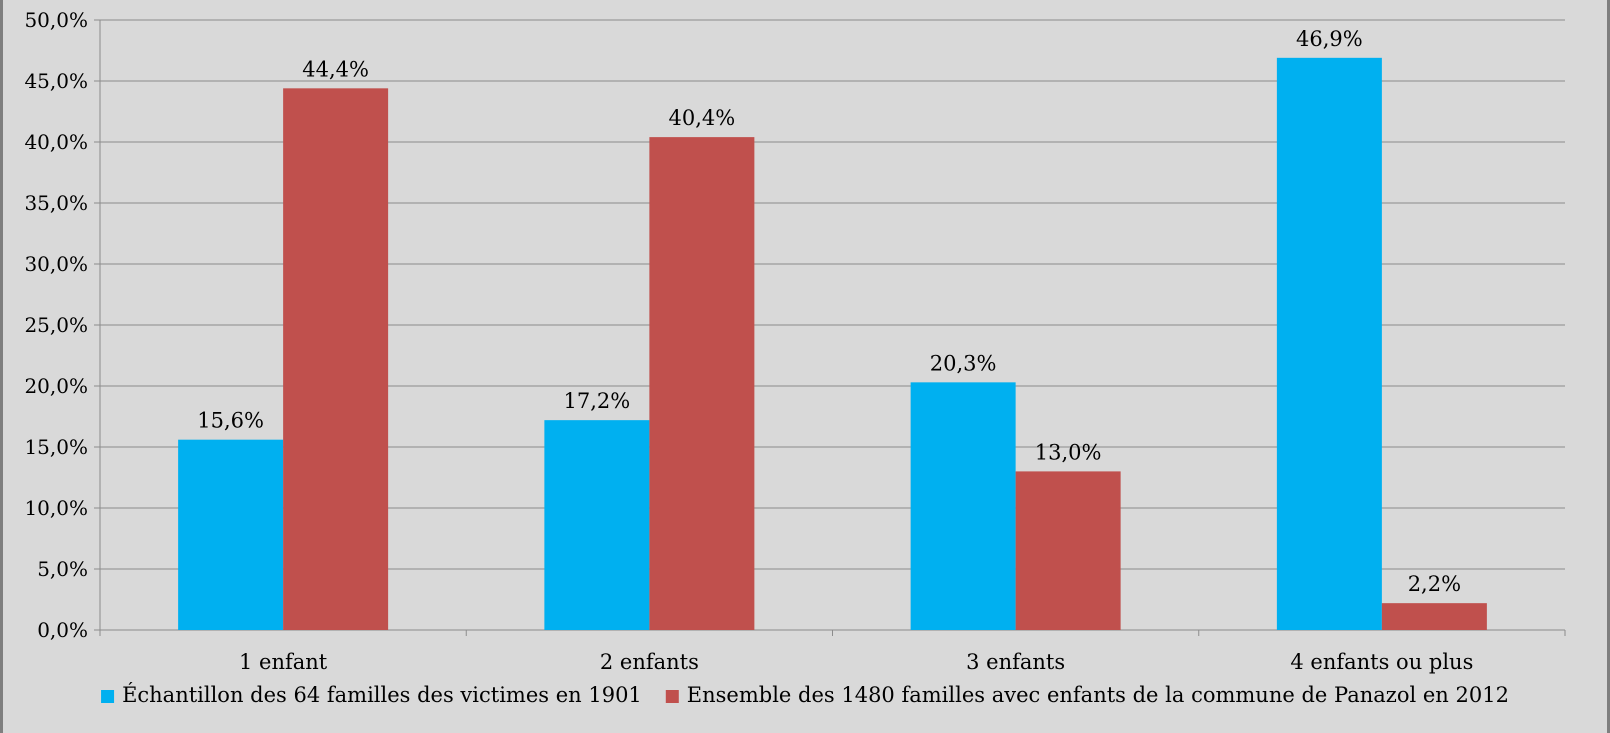  Describe the element at coordinates (1068, 452) in the screenshot. I see `data-label: 13,0%` at that location.